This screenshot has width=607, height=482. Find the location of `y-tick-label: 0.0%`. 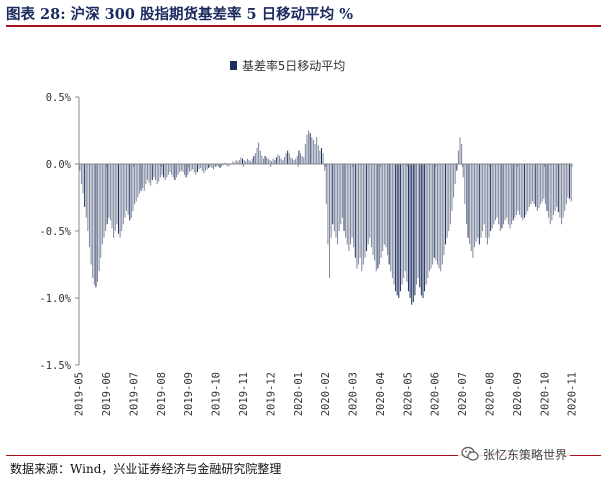

y-tick-label: 0.0% is located at coordinates (59, 165).